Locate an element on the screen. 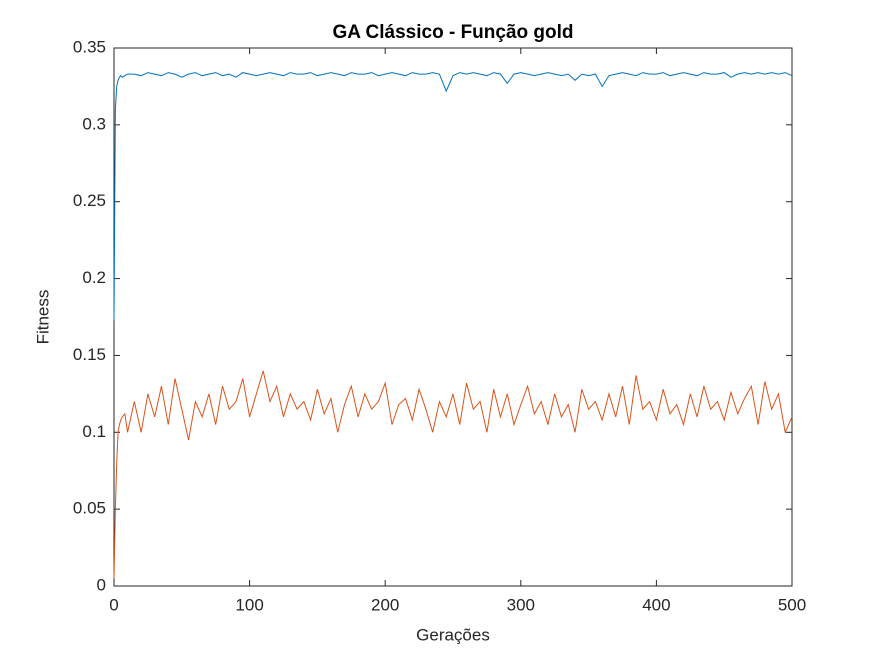 The width and height of the screenshot is (875, 656). y-tick-label: 0.1 is located at coordinates (94, 431).